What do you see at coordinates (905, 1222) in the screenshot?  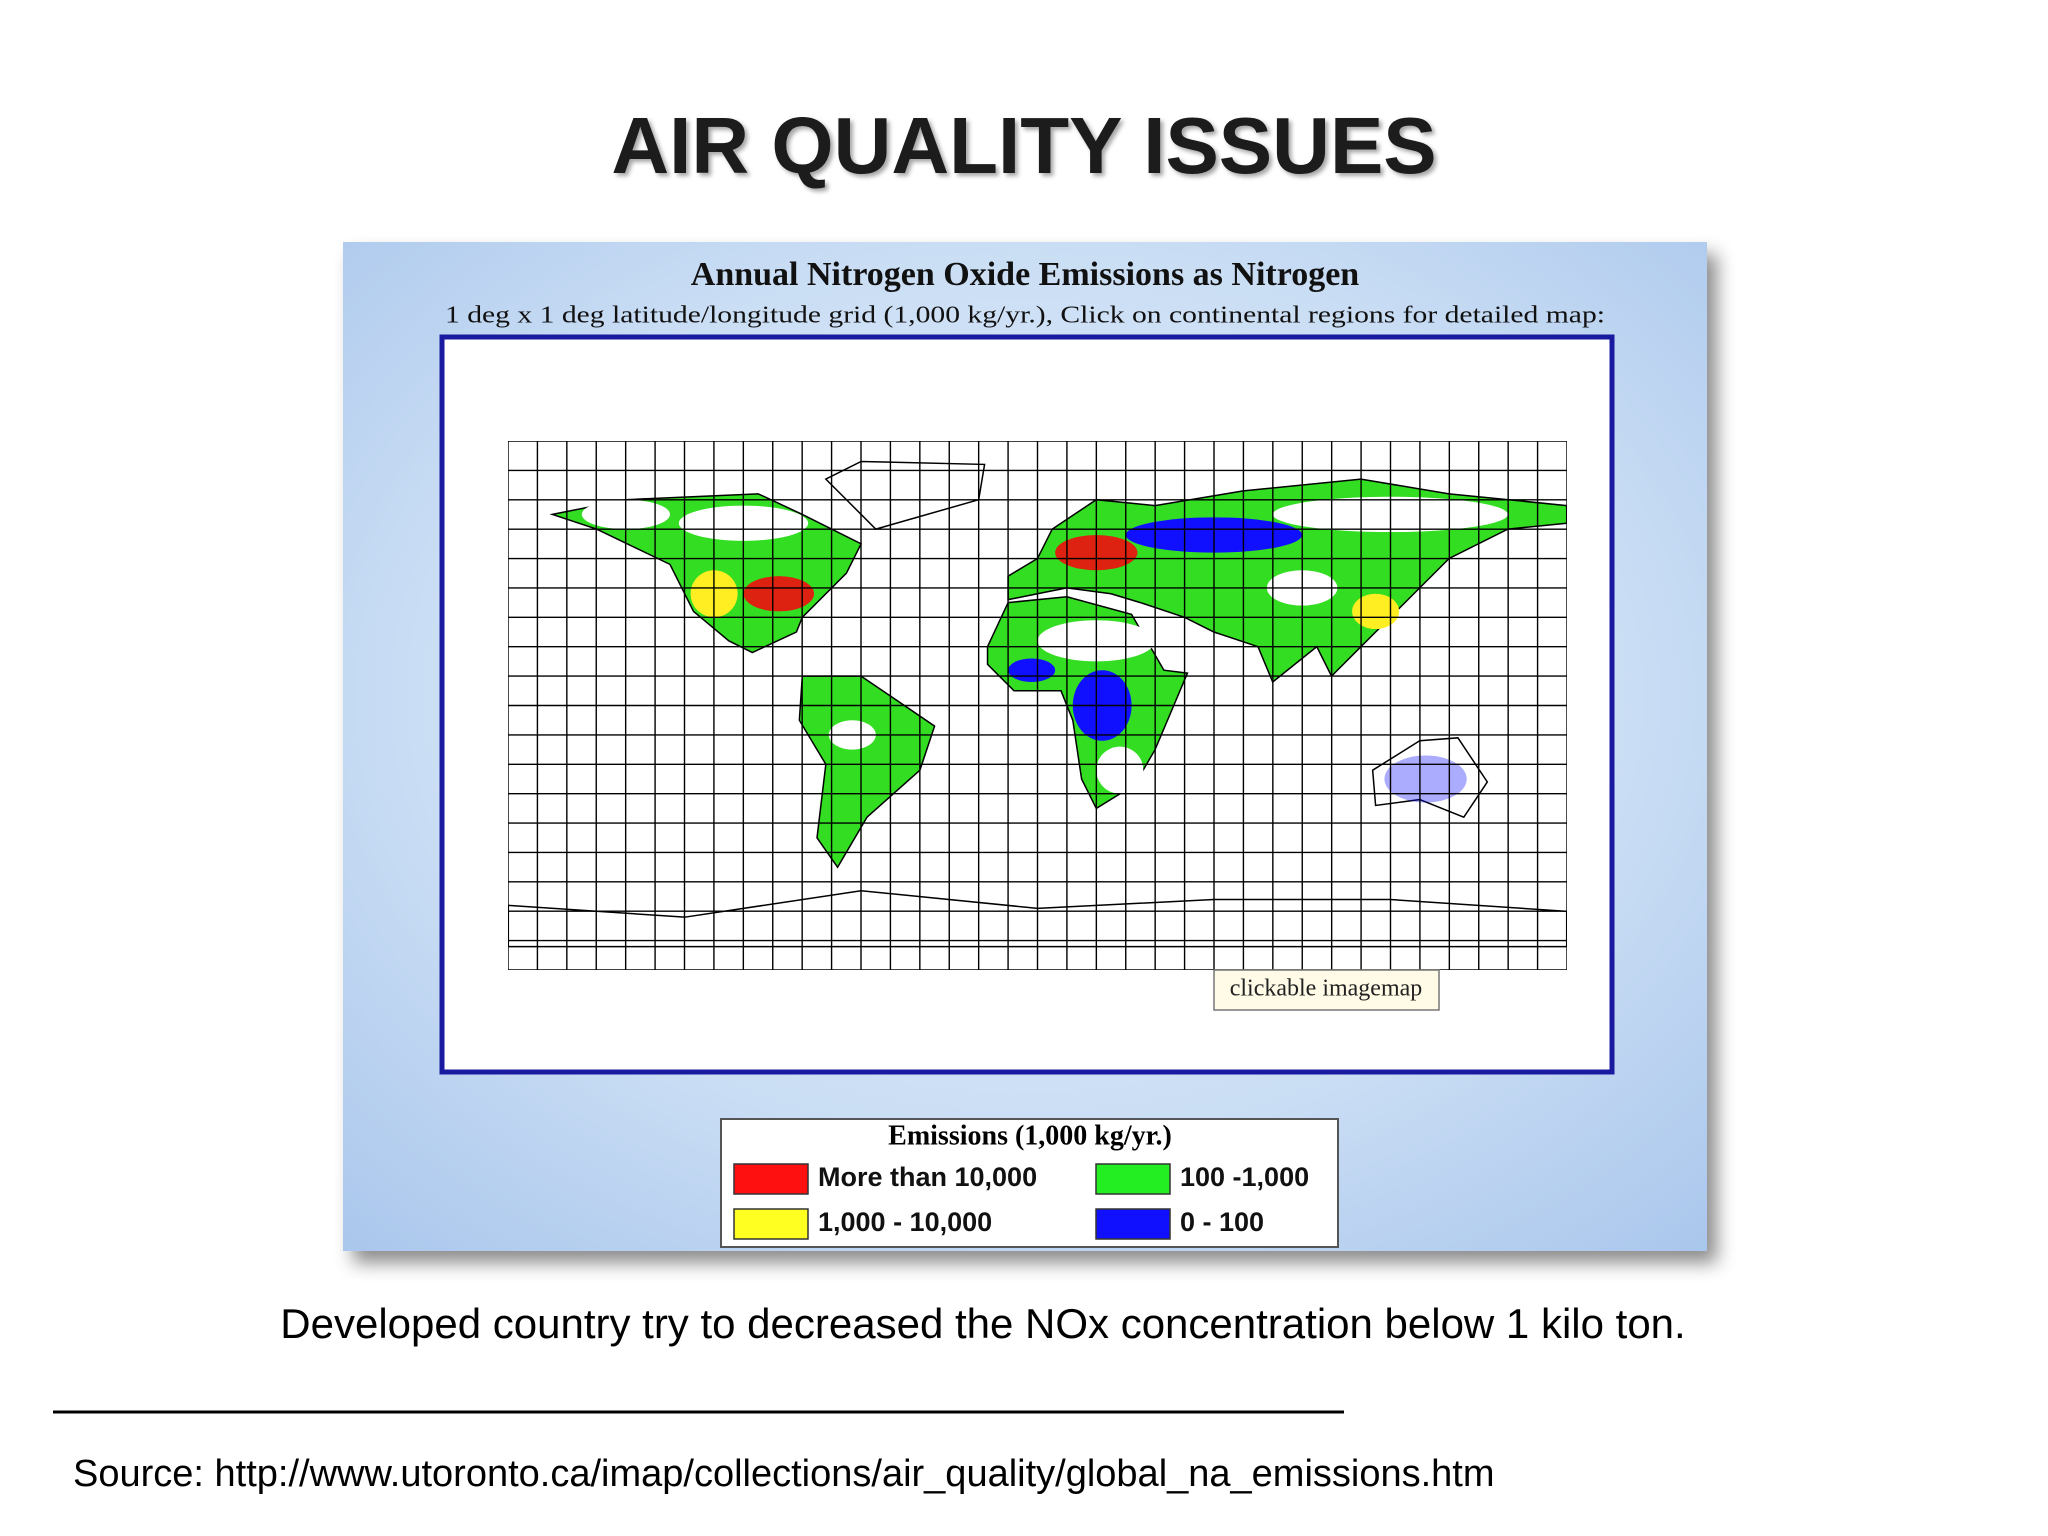 I see `legend-label: 1,000 - 10,000` at bounding box center [905, 1222].